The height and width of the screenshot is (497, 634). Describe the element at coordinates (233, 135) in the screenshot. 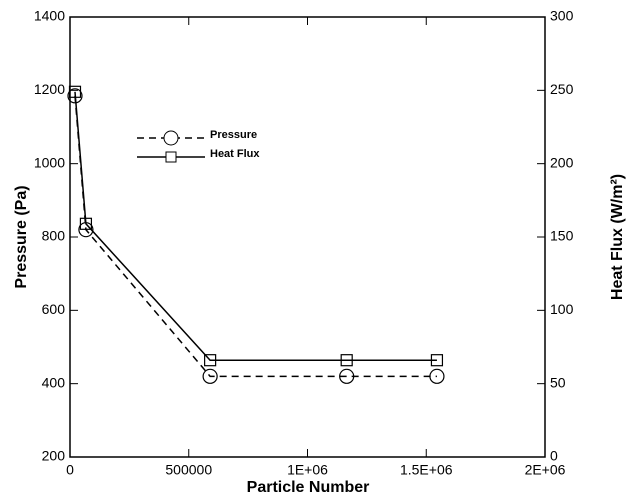

I see `legend-label: Pressure` at that location.